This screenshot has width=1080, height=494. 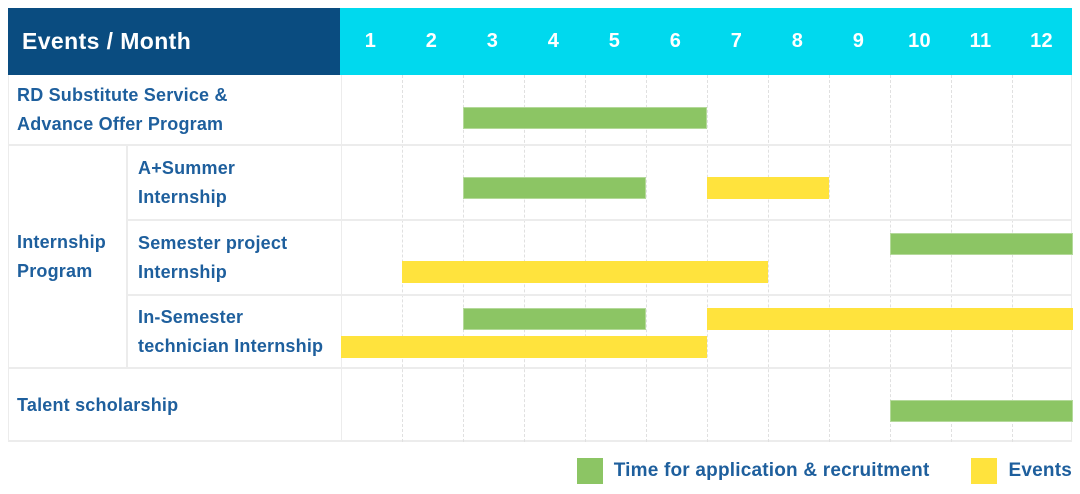 I want to click on month-header-cell-10: 10, so click(x=919, y=41).